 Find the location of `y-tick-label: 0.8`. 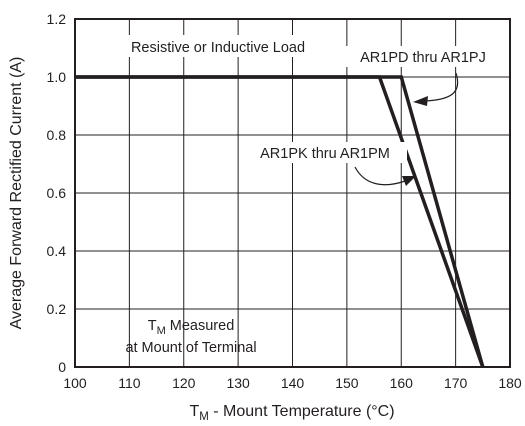

y-tick-label: 0.8 is located at coordinates (57, 135).